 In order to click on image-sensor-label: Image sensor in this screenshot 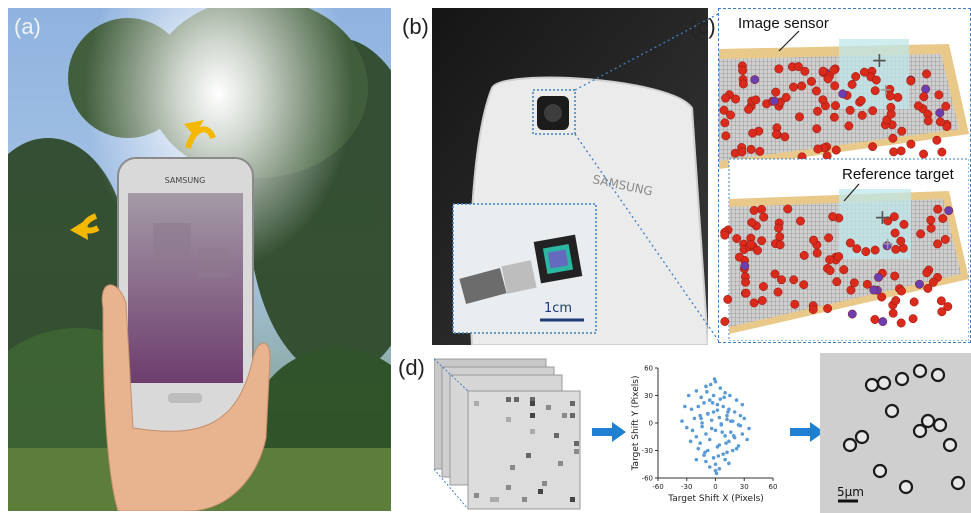, I will do `click(783, 23)`.